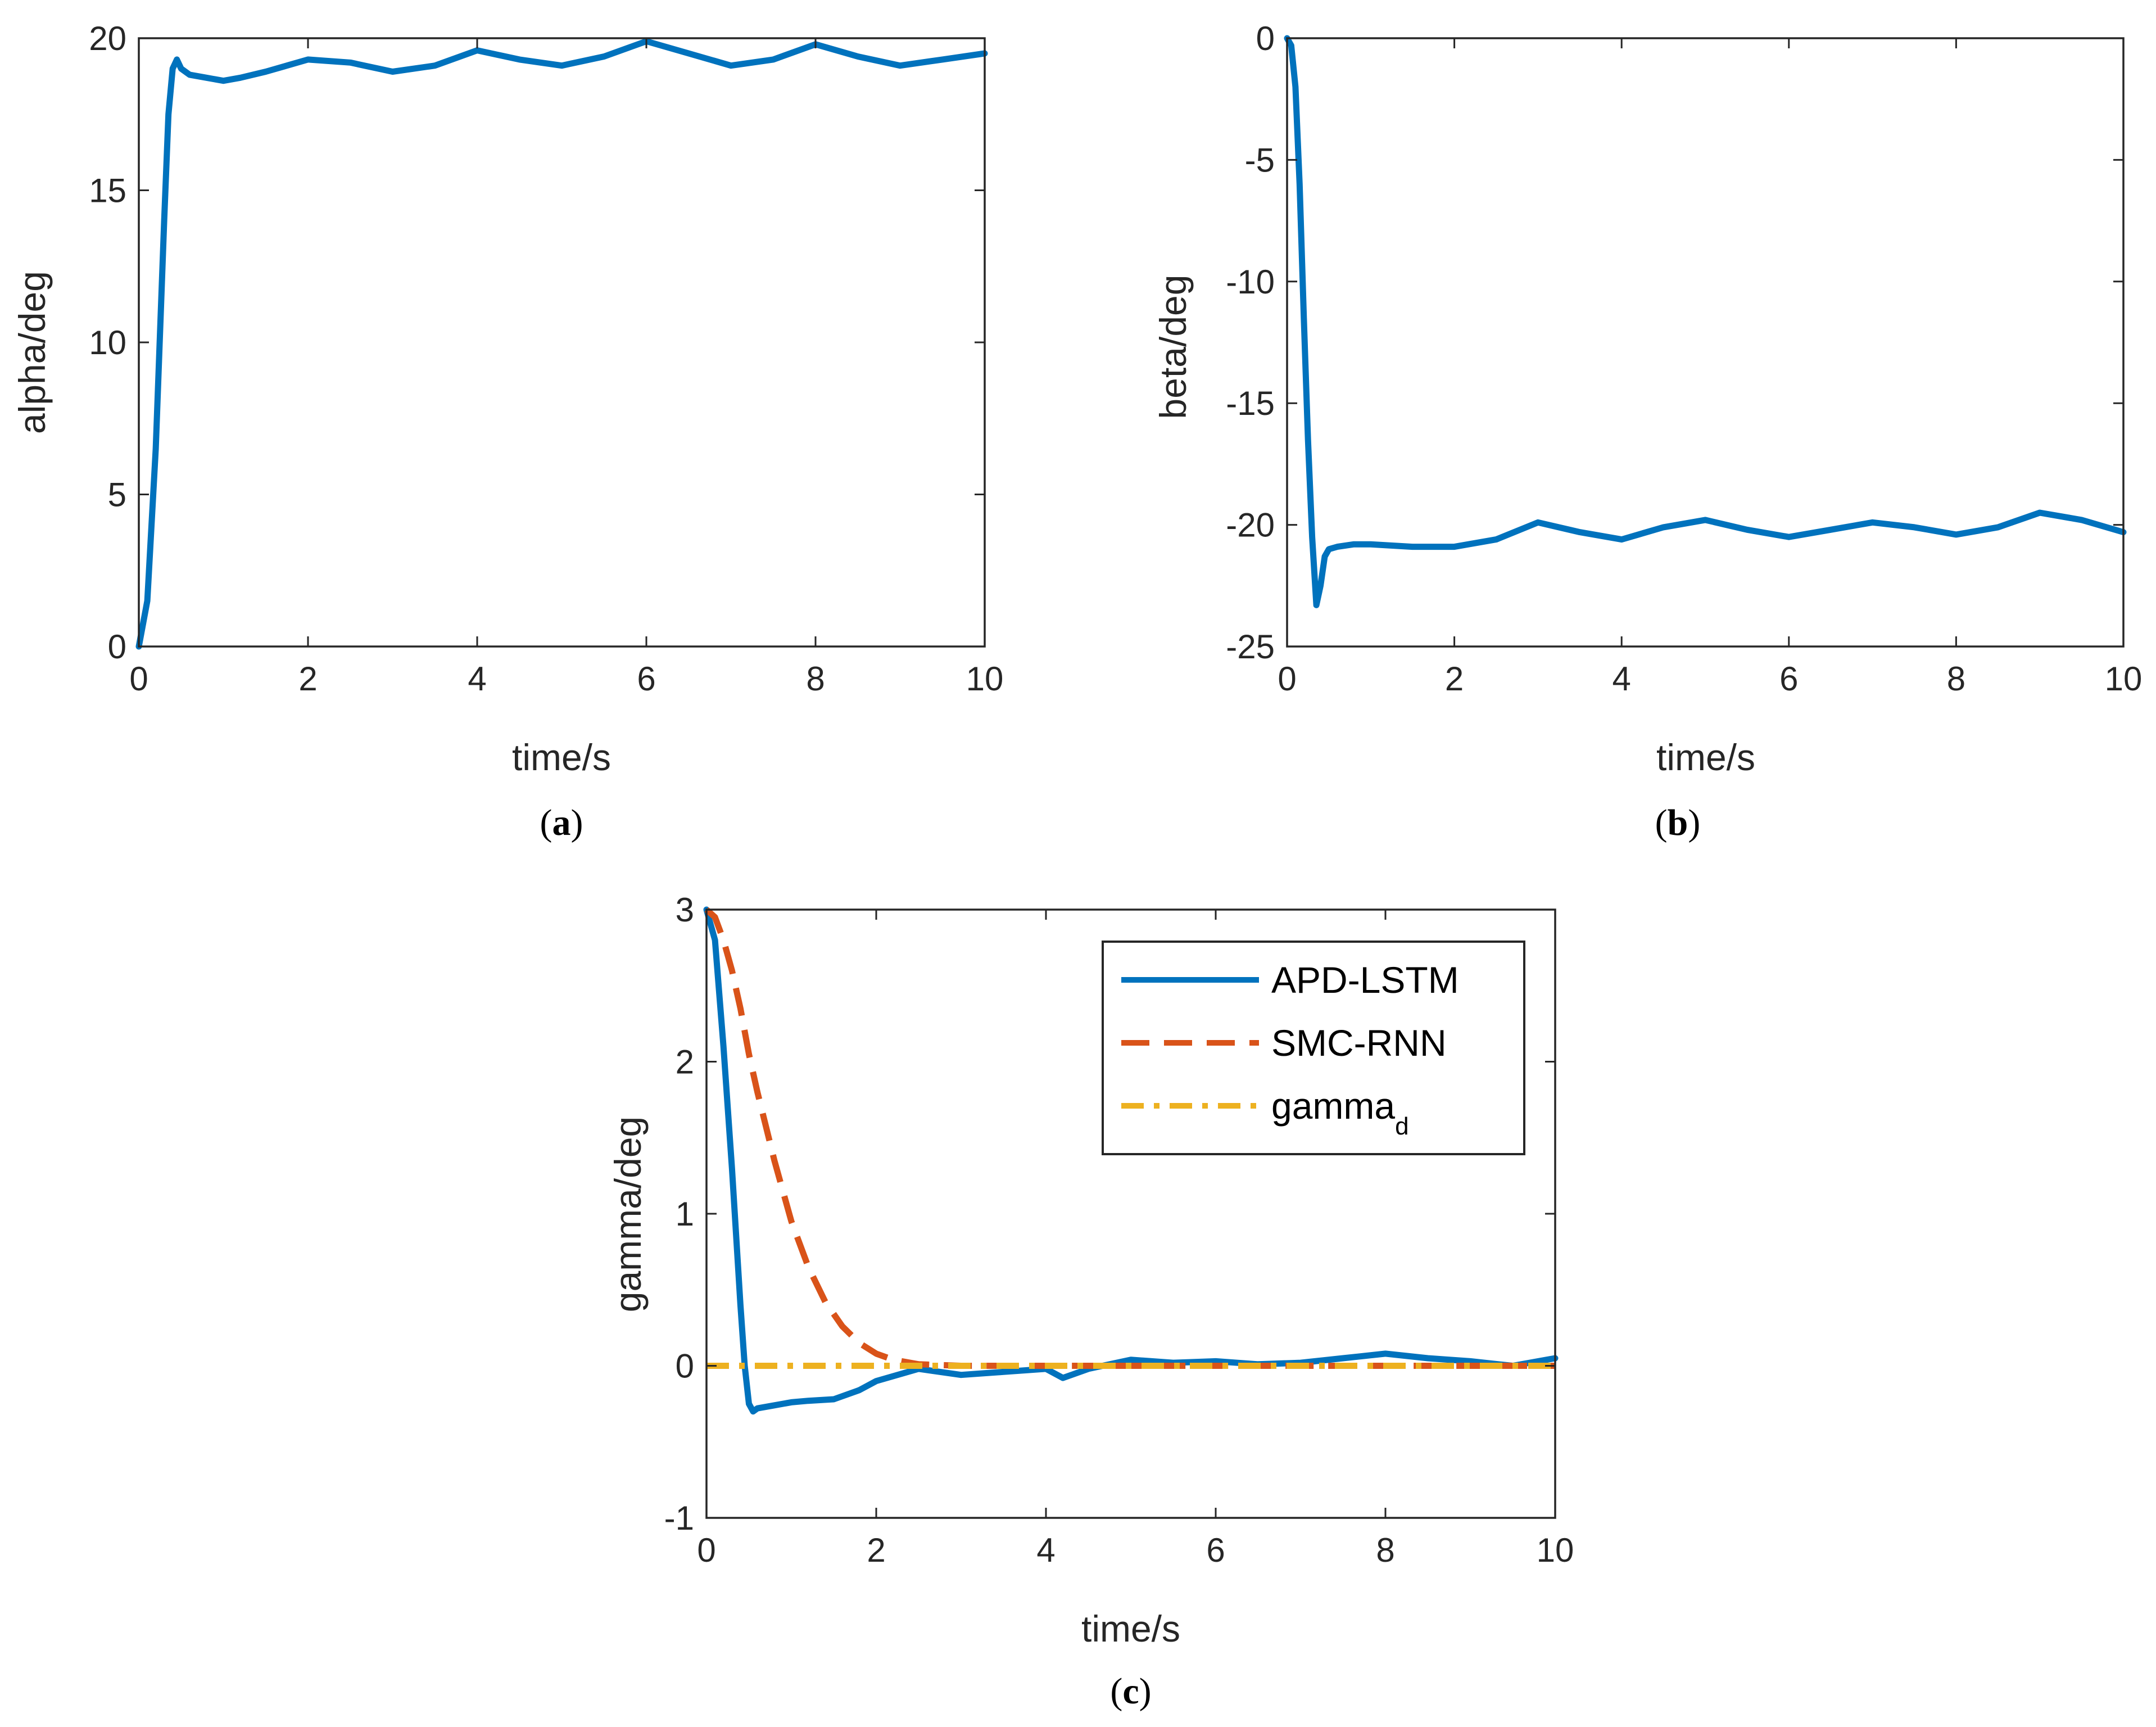  I want to click on series-line-smc-rnn, so click(1129, 1138).